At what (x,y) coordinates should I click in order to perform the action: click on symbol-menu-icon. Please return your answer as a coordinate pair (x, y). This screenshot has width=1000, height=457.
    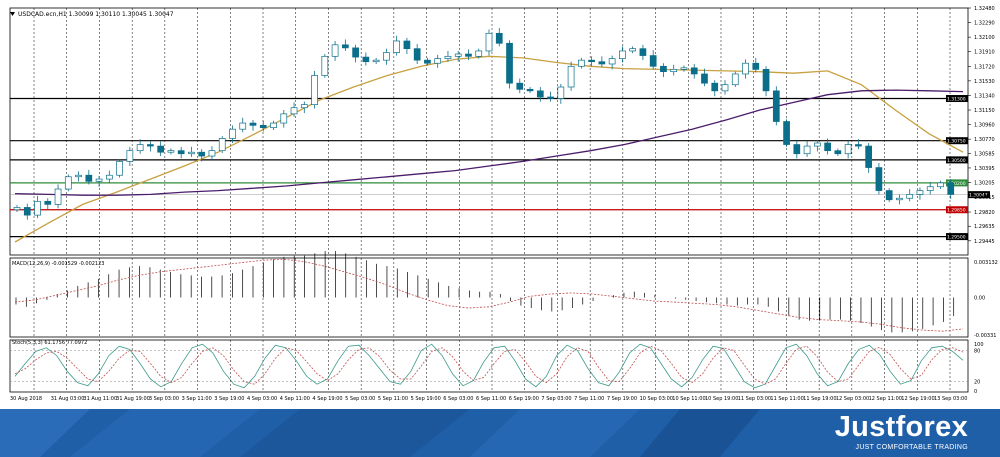
    Looking at the image, I should click on (12, 14).